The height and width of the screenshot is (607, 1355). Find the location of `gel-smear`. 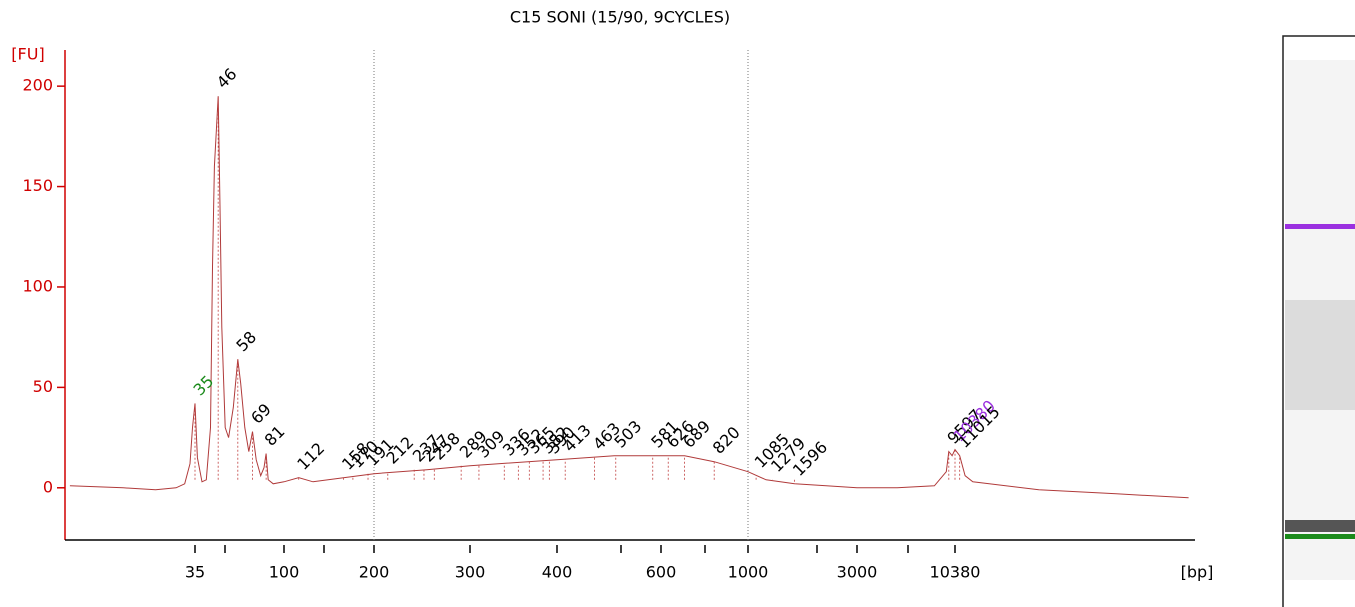

gel-smear is located at coordinates (1320, 355).